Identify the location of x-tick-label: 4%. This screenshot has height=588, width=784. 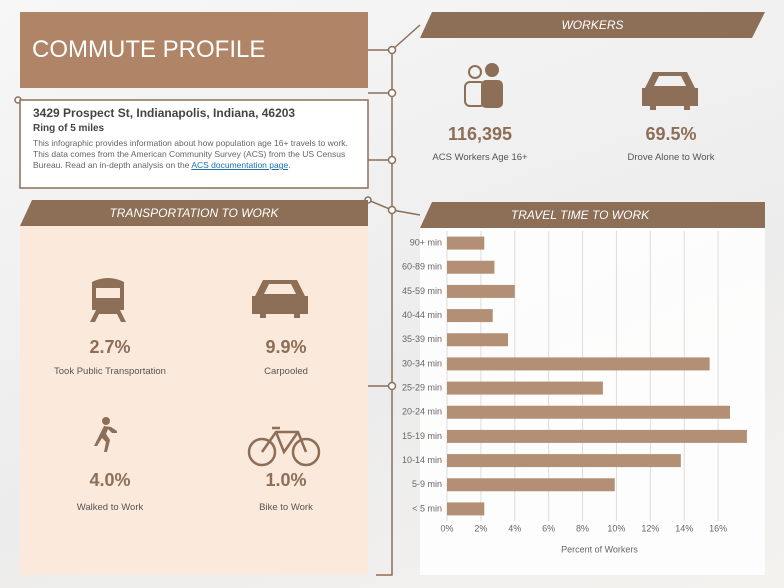
(514, 528).